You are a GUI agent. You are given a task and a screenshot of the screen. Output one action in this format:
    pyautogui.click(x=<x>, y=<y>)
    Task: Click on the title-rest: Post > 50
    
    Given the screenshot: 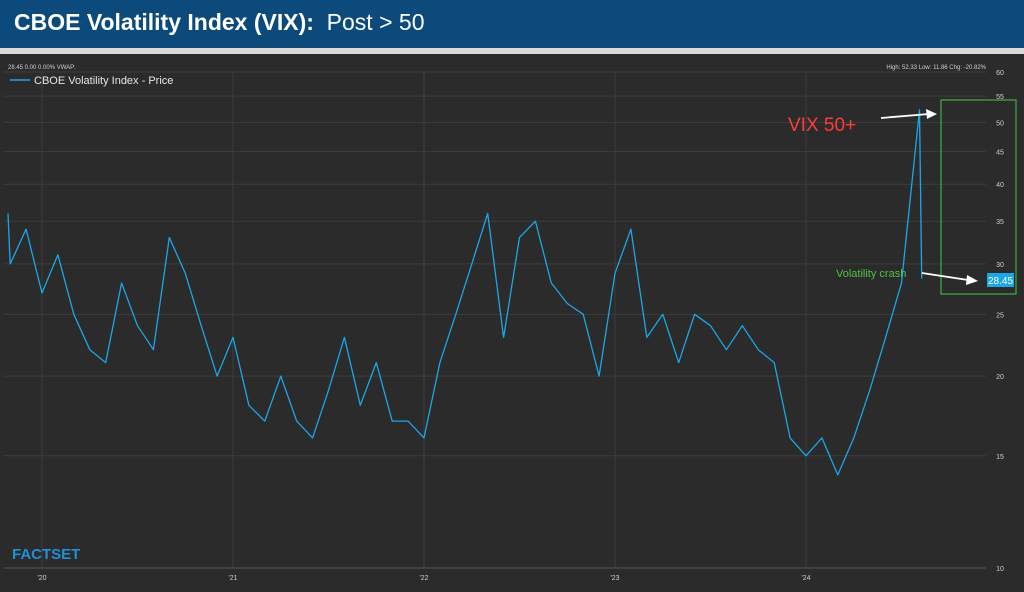 What is the action you would take?
    pyautogui.click(x=375, y=22)
    